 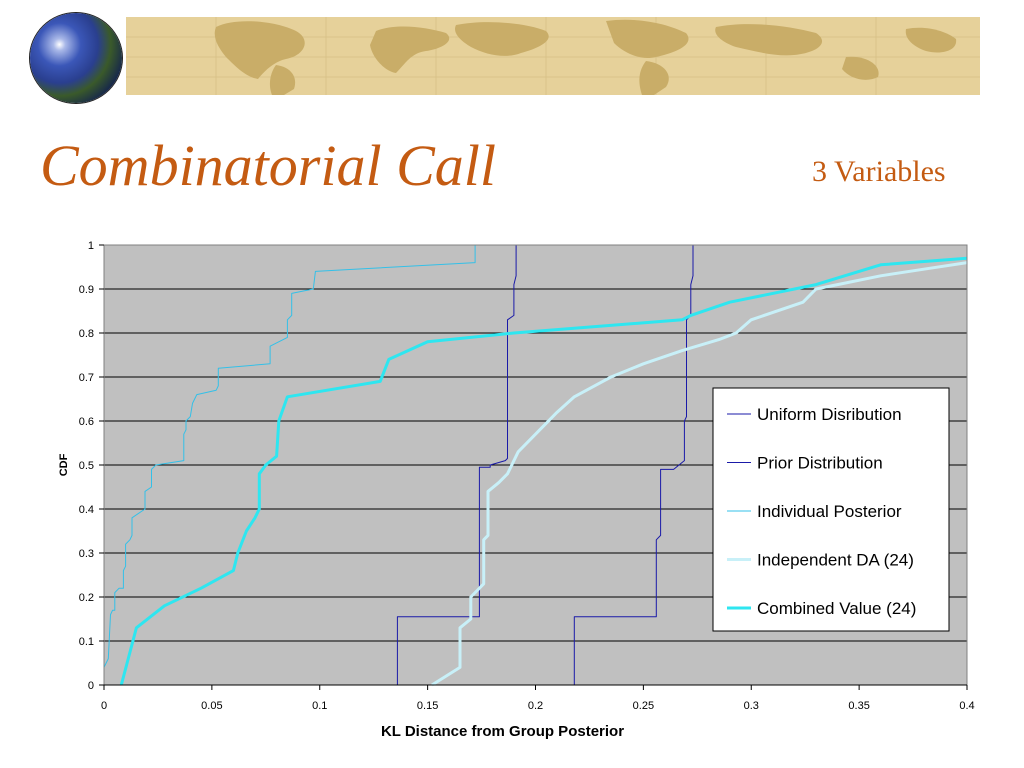 I want to click on y-tick-label: 1, so click(x=91, y=246).